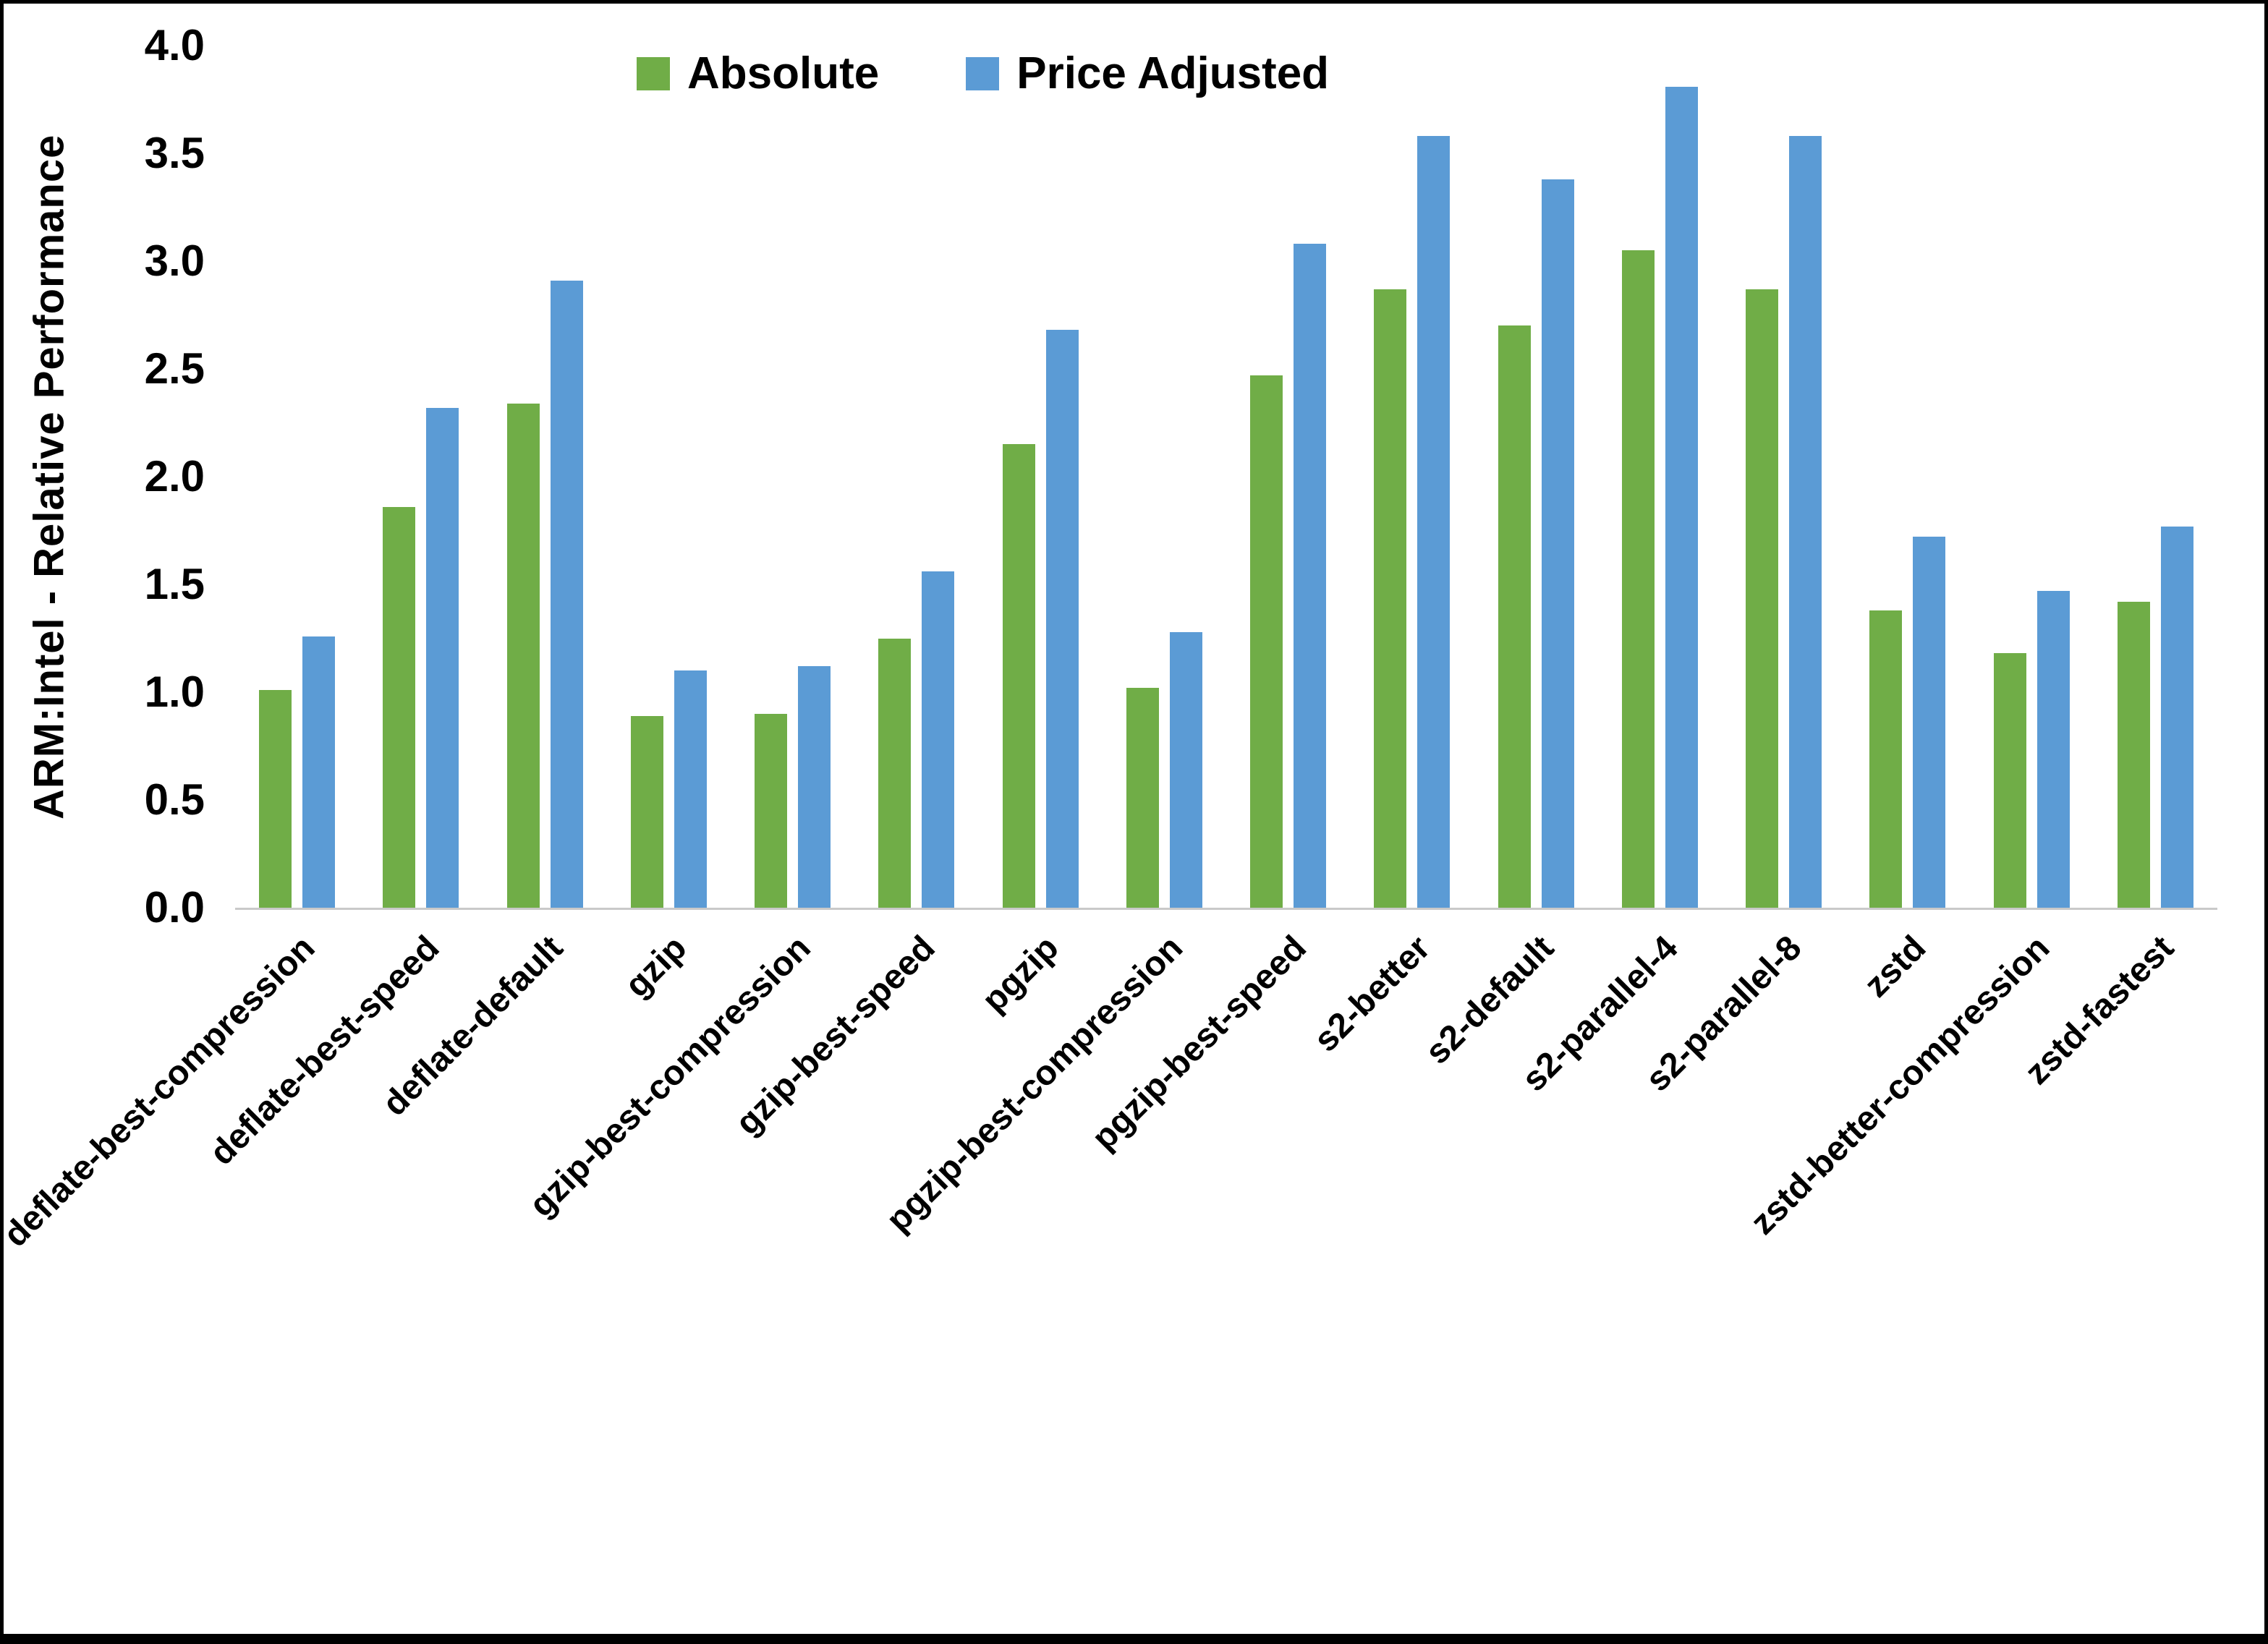  What do you see at coordinates (324, 1050) in the screenshot?
I see `category-label: deflate-best-speed` at bounding box center [324, 1050].